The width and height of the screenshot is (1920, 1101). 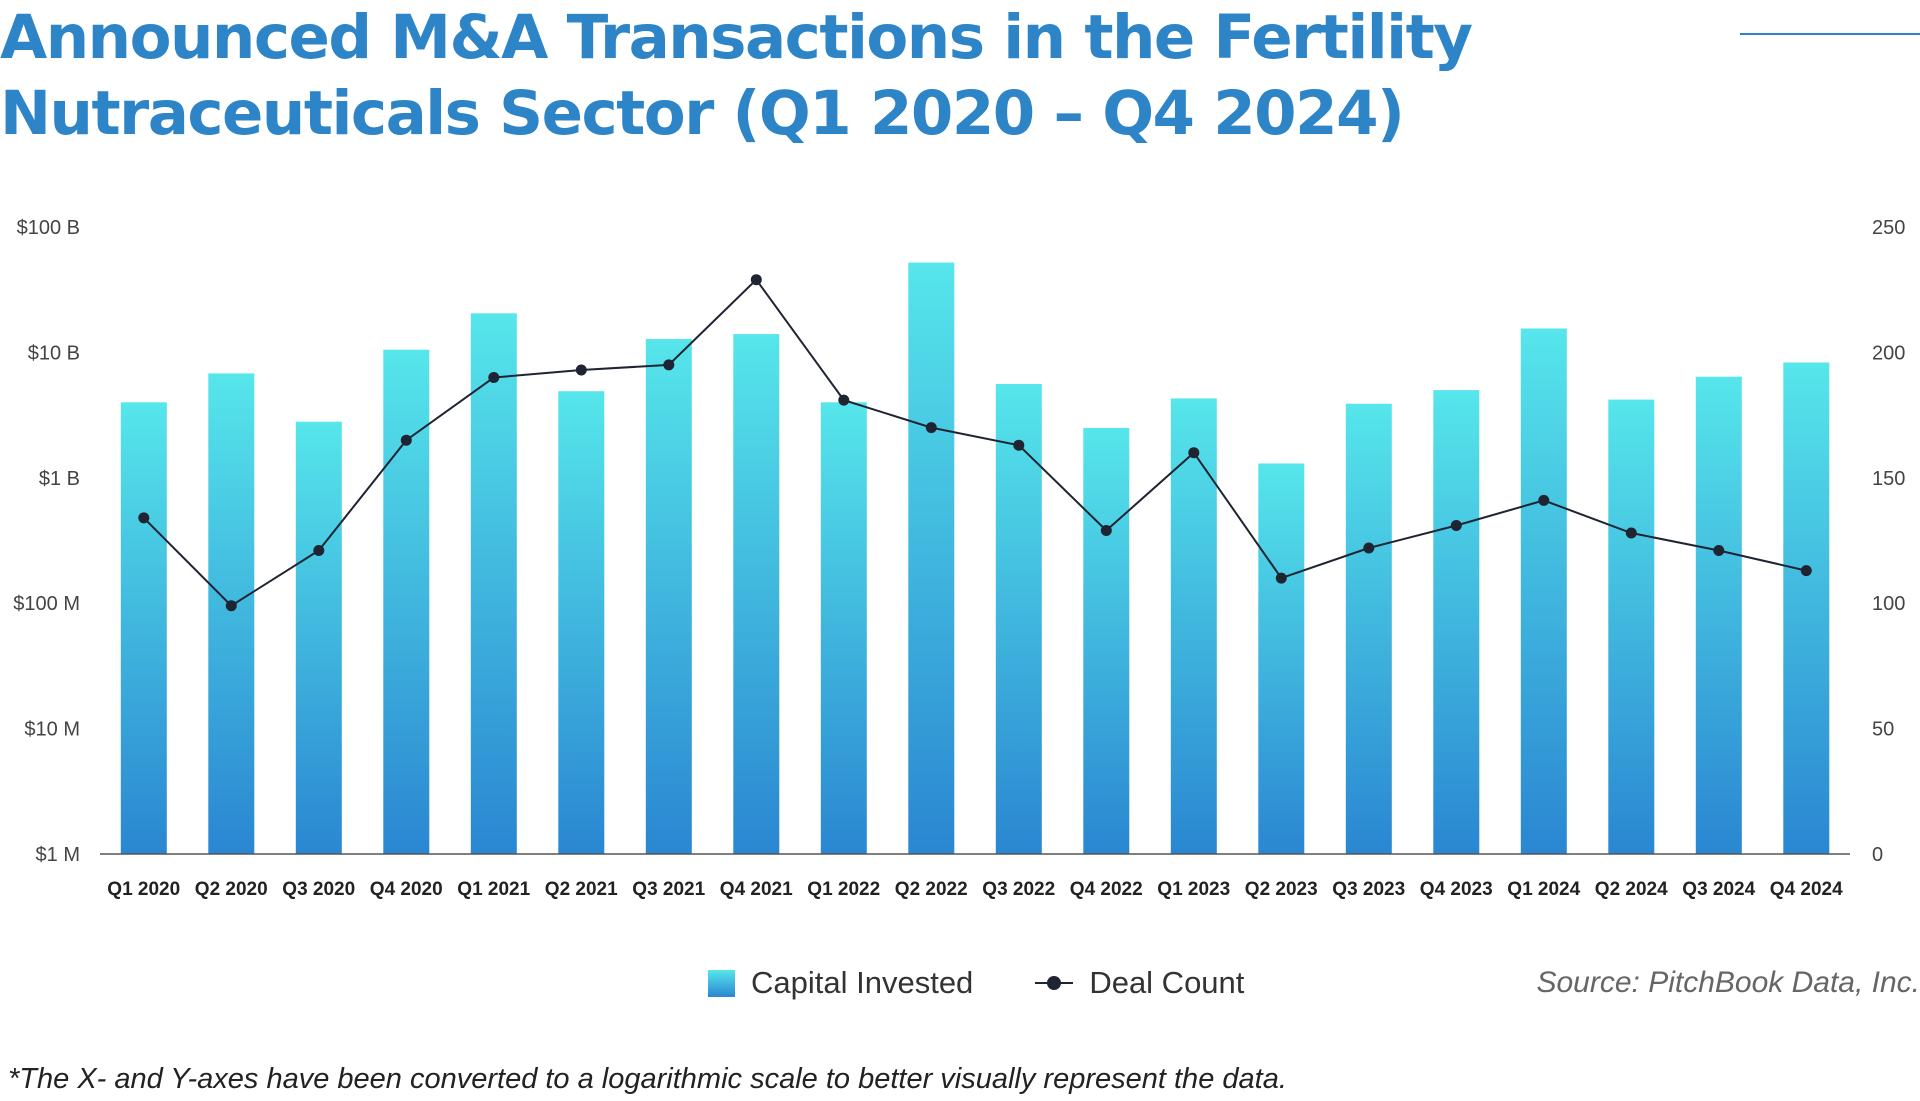 I want to click on legend-item-deal-count: Deal Count, so click(x=1139, y=983).